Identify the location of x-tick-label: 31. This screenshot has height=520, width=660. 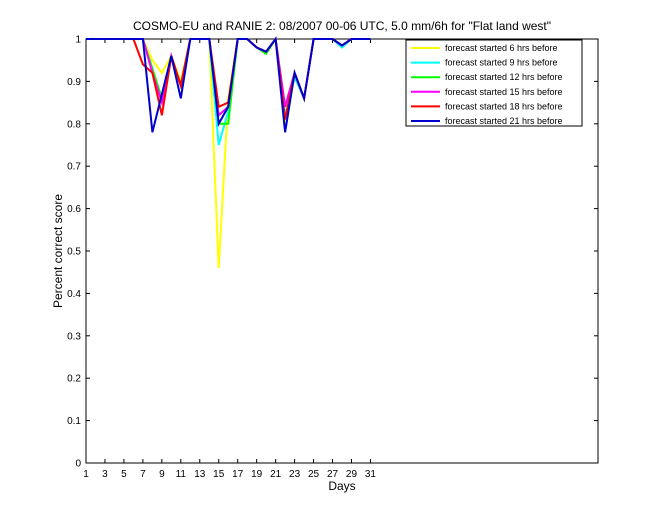
(371, 474).